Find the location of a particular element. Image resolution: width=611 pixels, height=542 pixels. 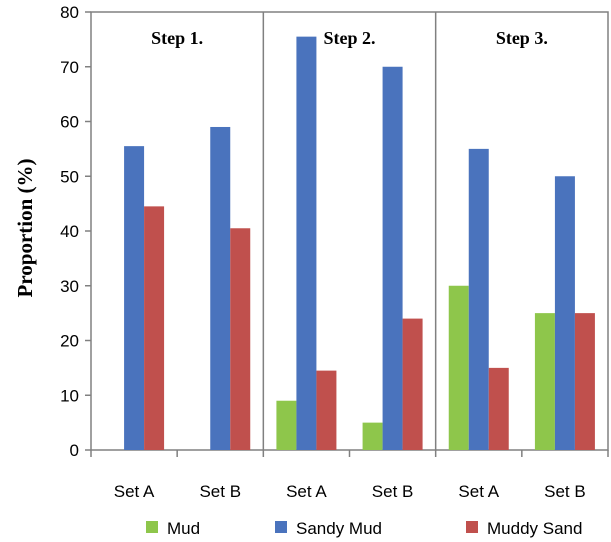

y-tick-label: 80 is located at coordinates (69, 12).